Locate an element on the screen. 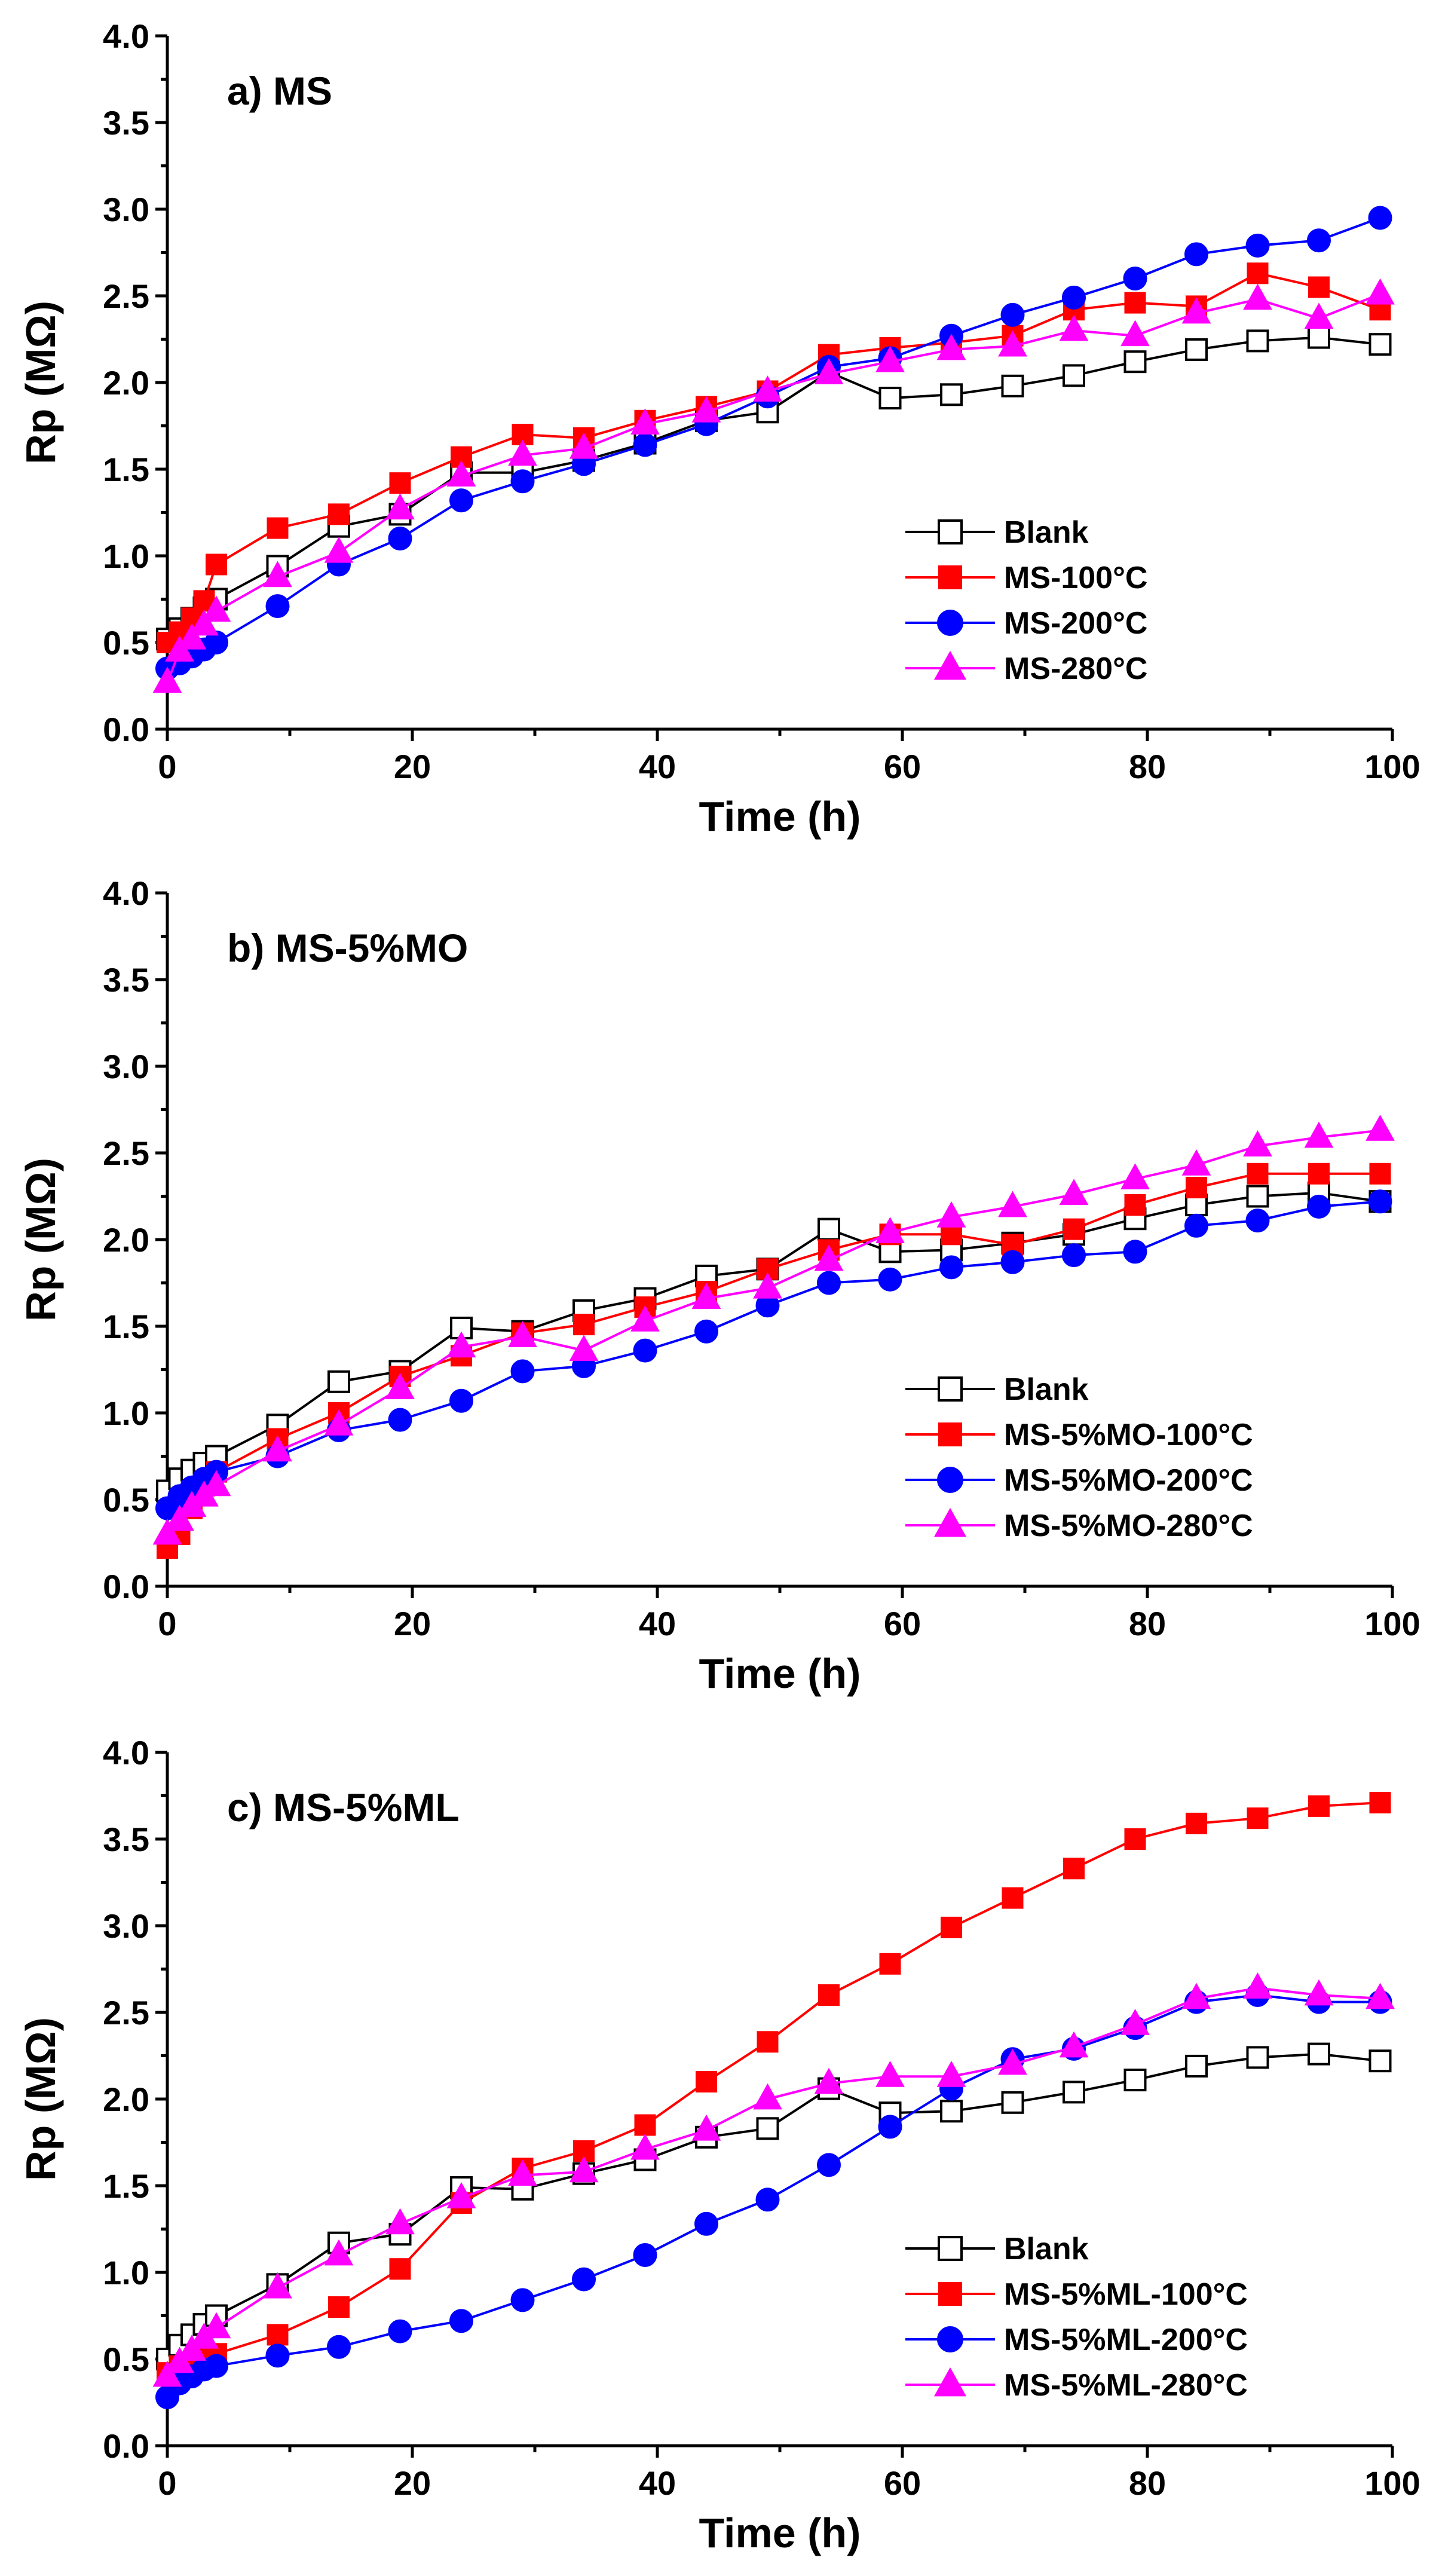 This screenshot has width=1439, height=2576. y-tick-label: 0.5 is located at coordinates (126, 2359).